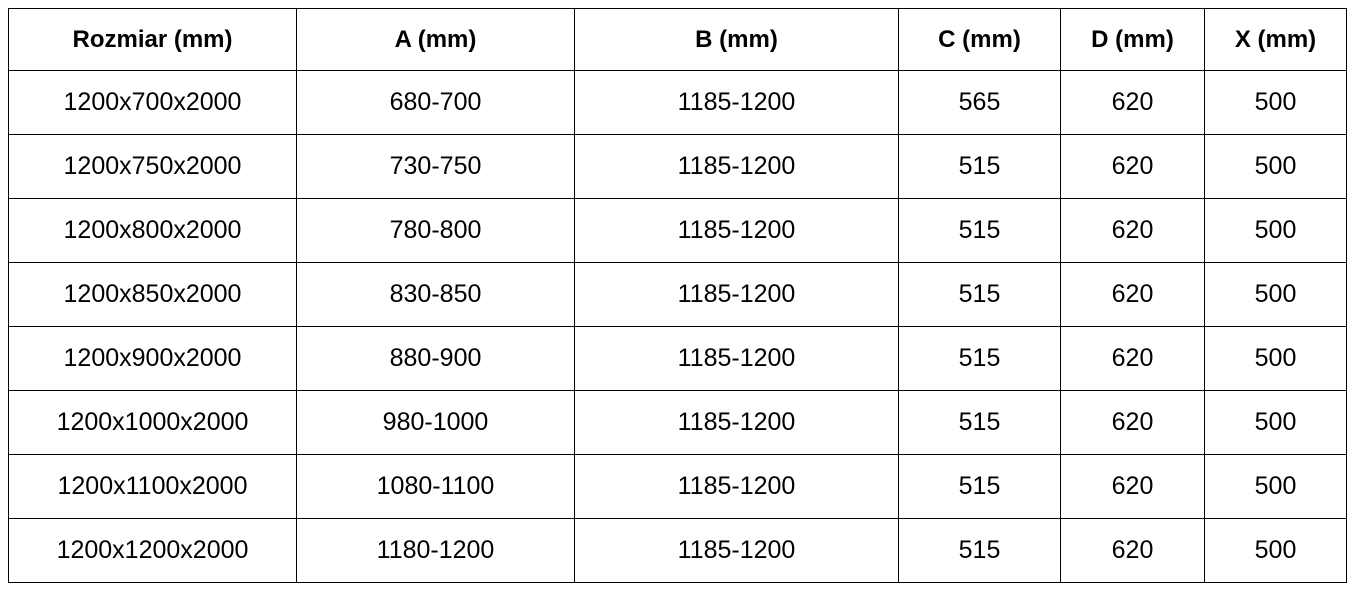 The image size is (1355, 591). I want to click on column-header: C (mm), so click(979, 39).